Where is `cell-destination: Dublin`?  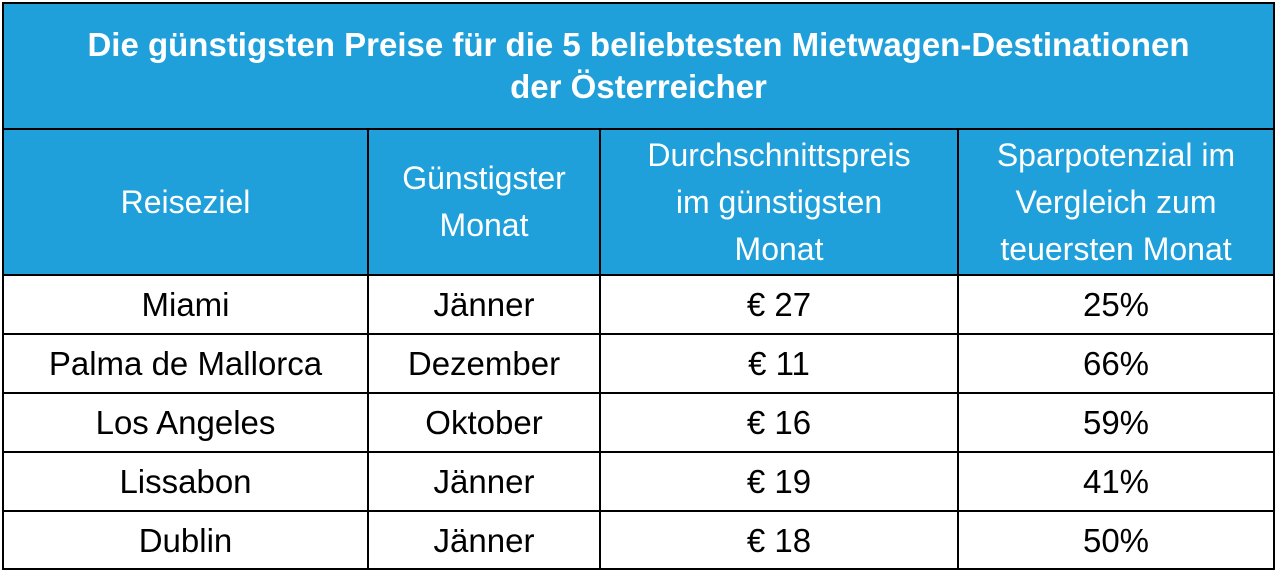
cell-destination: Dublin is located at coordinates (186, 539).